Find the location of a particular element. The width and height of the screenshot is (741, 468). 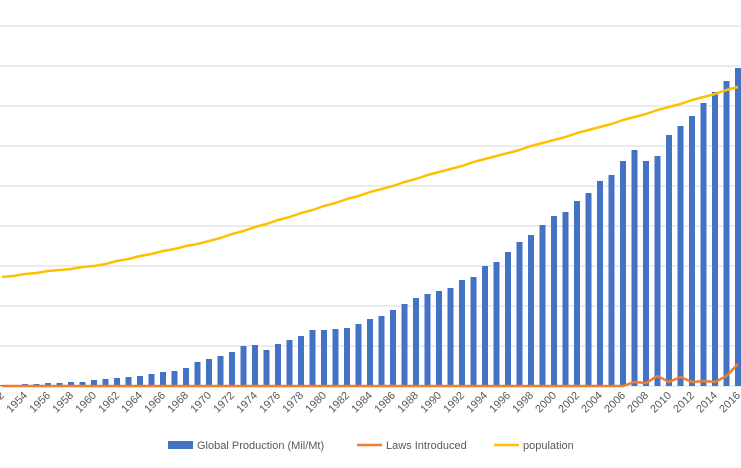

x-tick-label: 1980 is located at coordinates (316, 403).